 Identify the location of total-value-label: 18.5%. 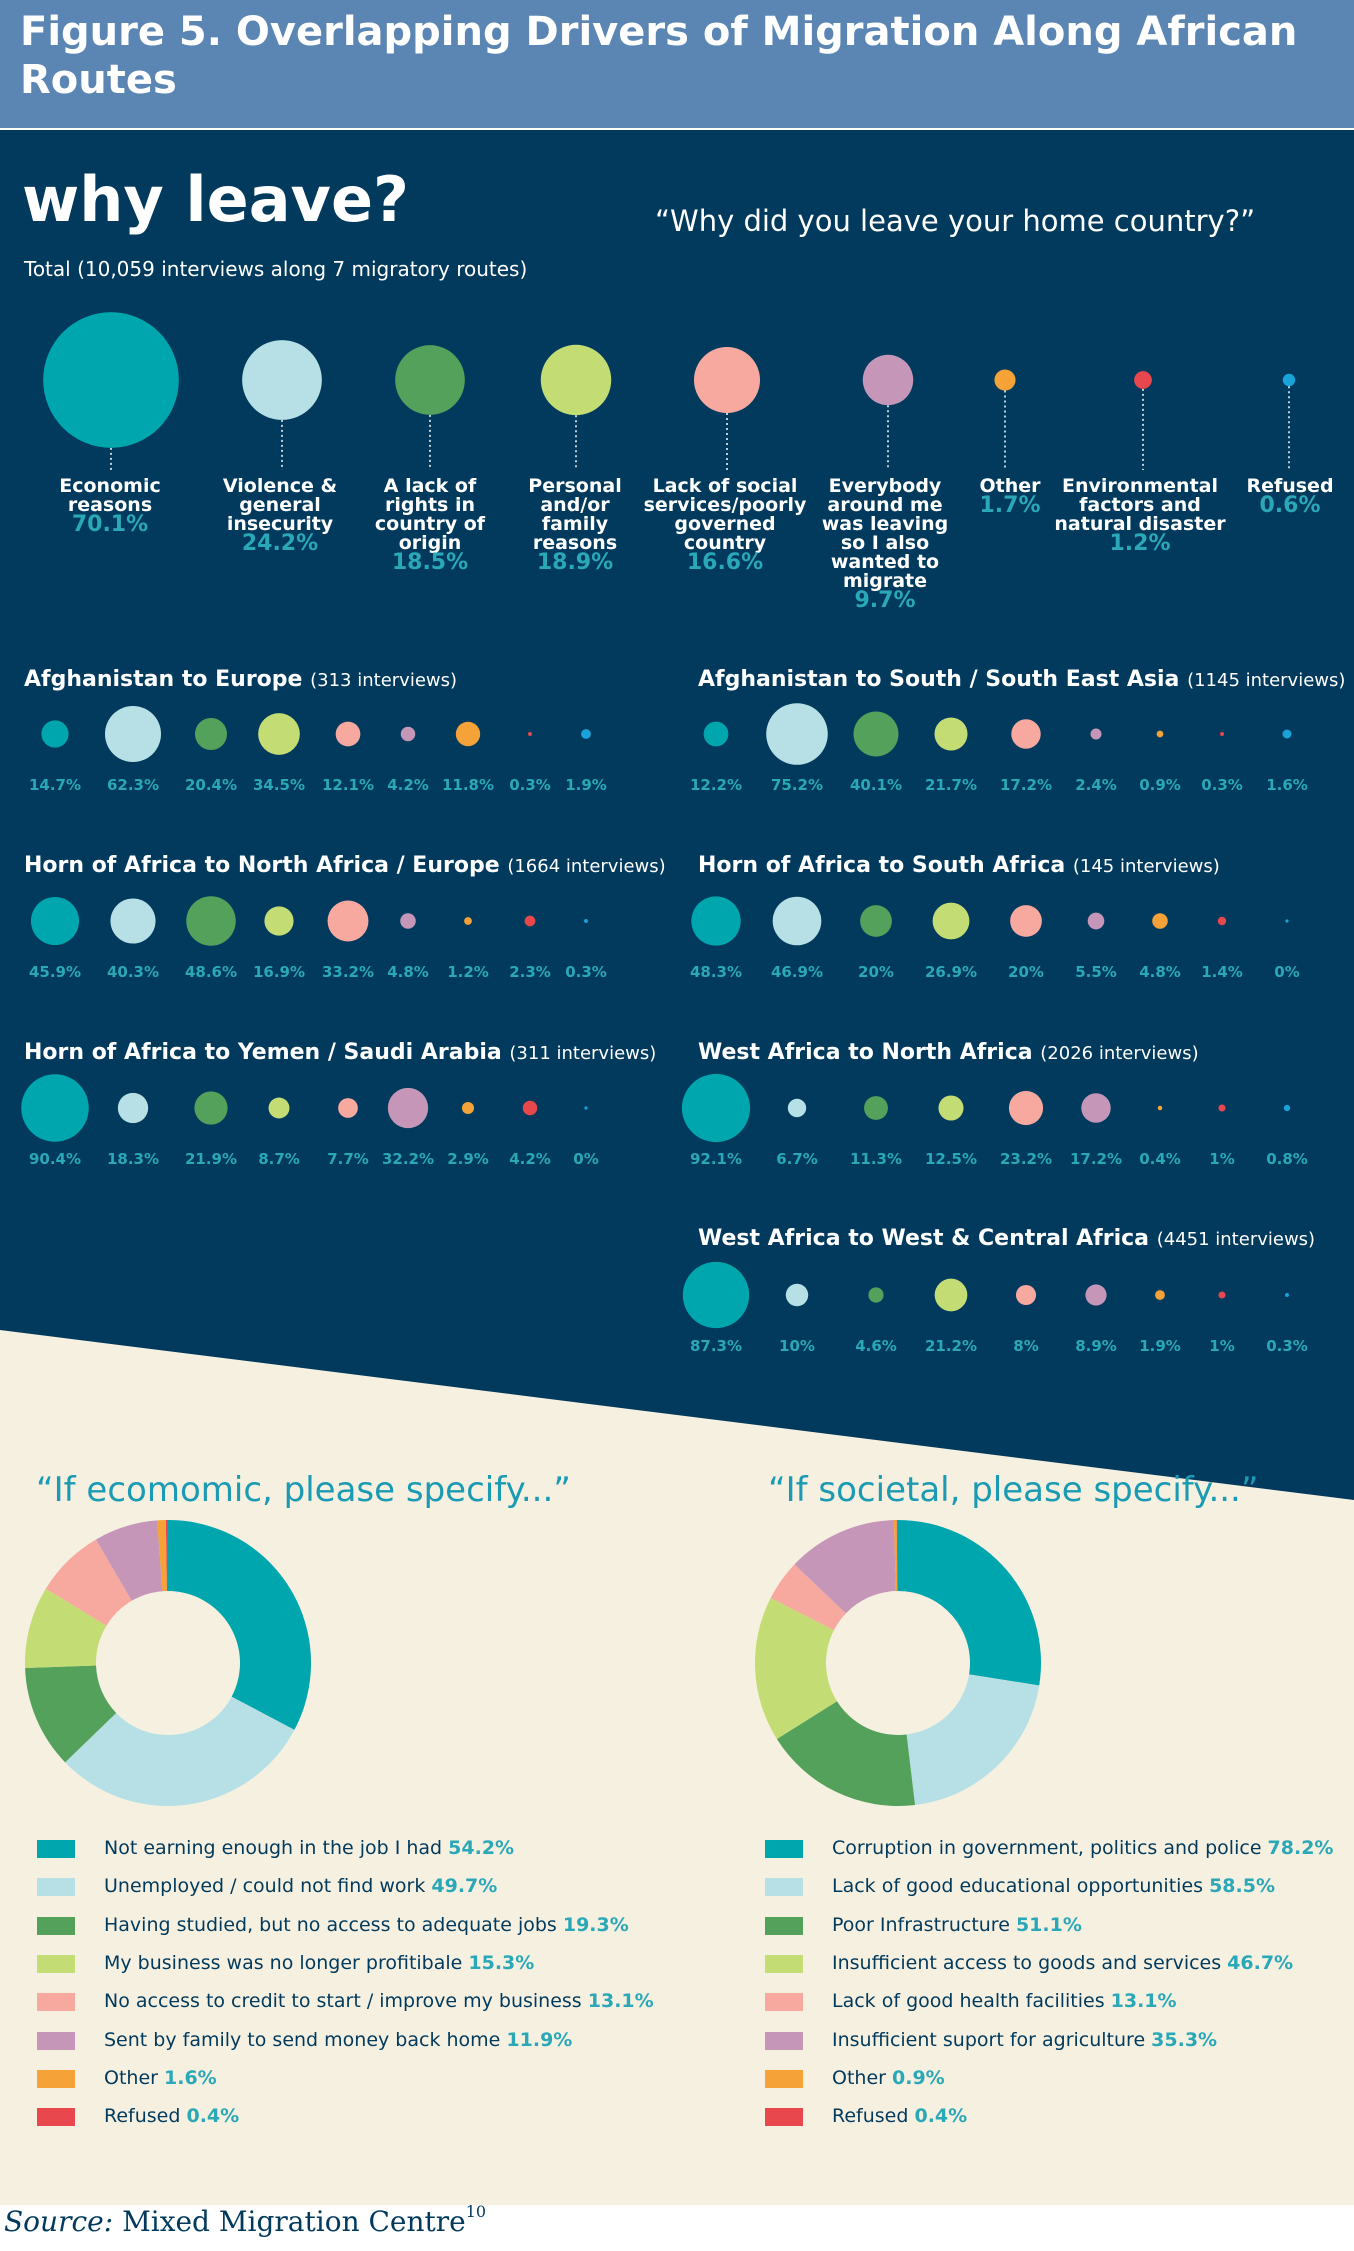
(430, 562).